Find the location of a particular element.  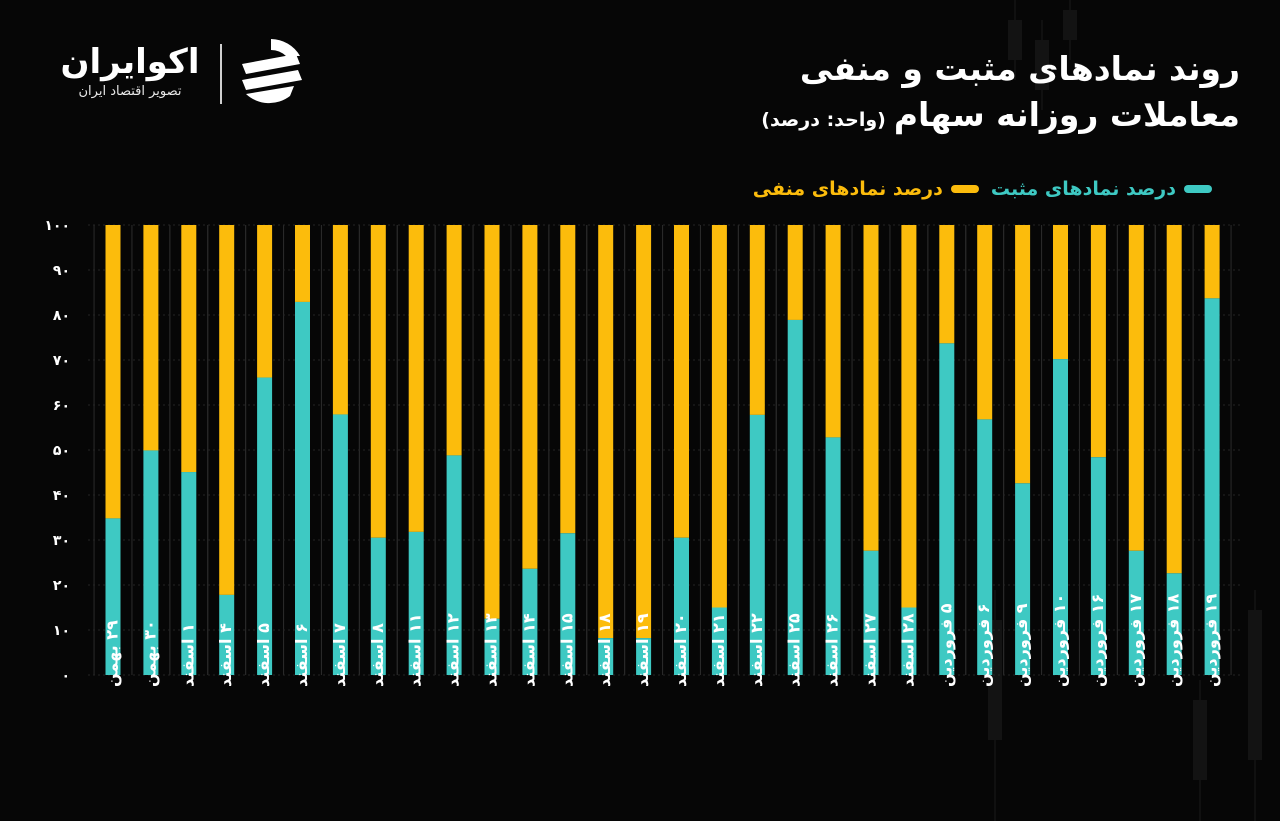

legend-label-negative: درصد نمادهای منفی is located at coordinates (847, 189).